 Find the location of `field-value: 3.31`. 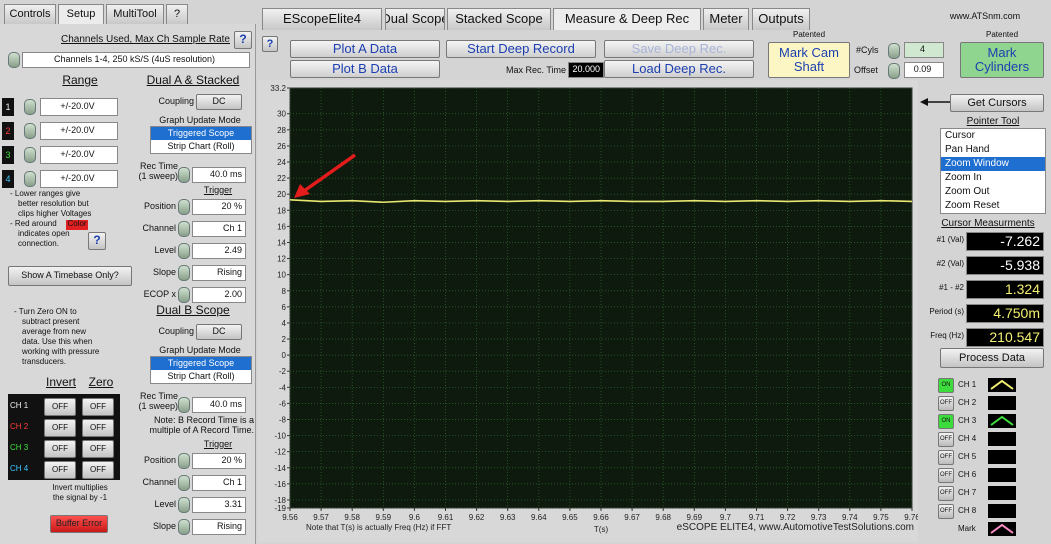

field-value: 3.31 is located at coordinates (219, 505).